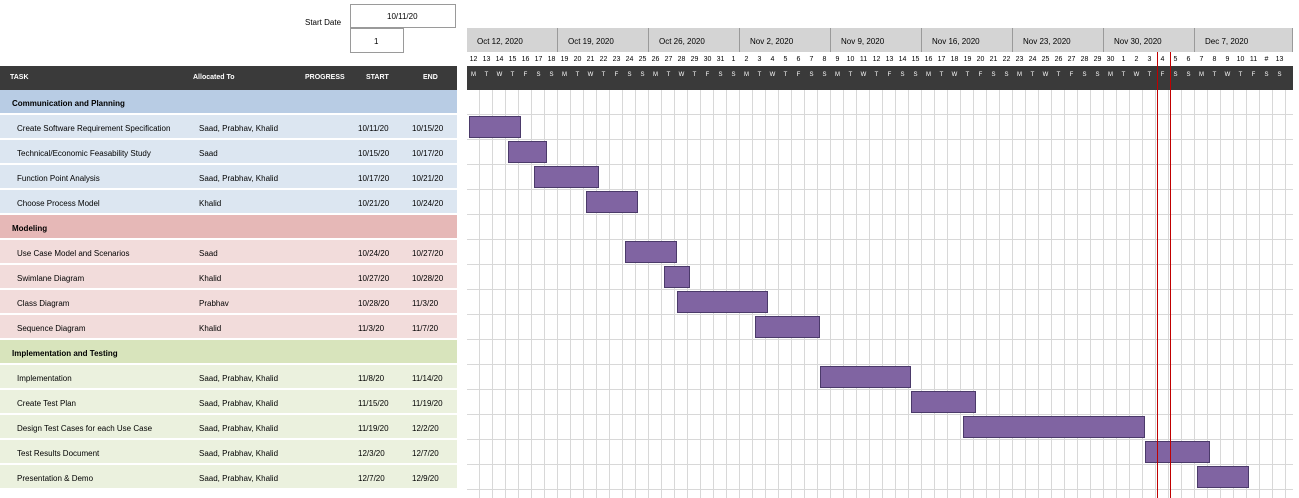  I want to click on week-label: Nov 23, 2020, so click(1047, 41).